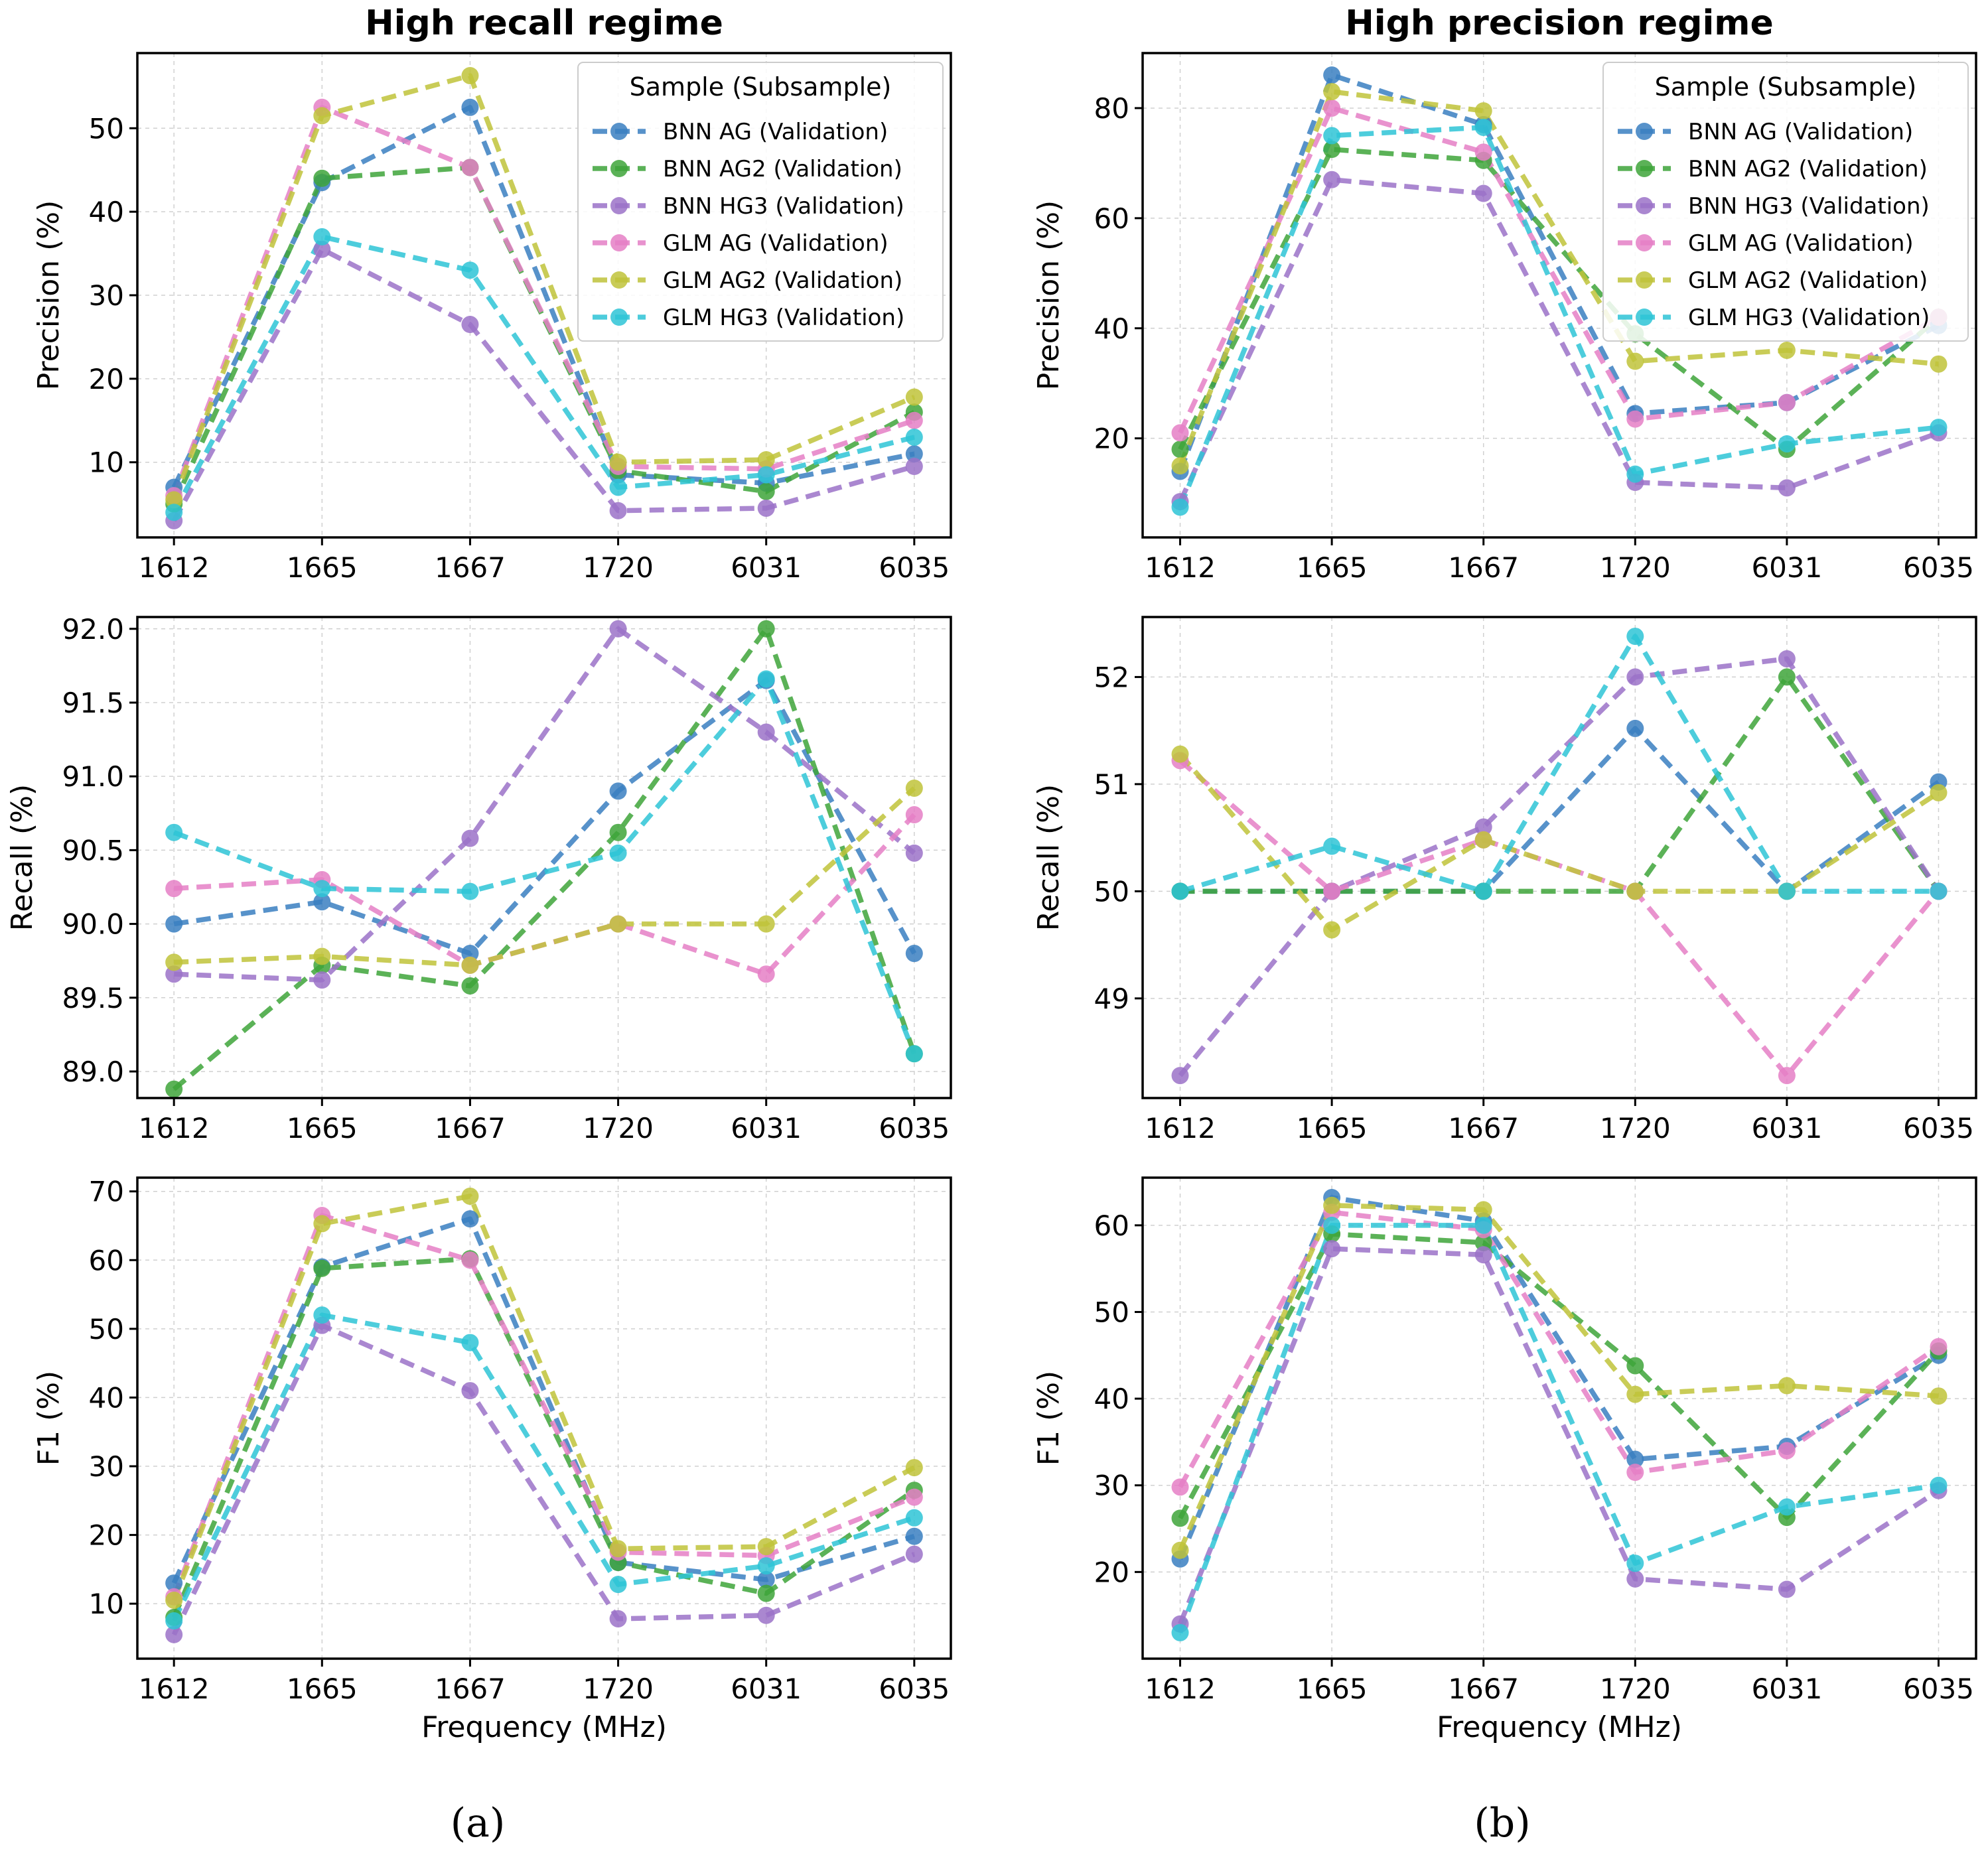 The height and width of the screenshot is (1863, 1988). Describe the element at coordinates (544, 23) in the screenshot. I see `chart-title: High recall regime` at that location.